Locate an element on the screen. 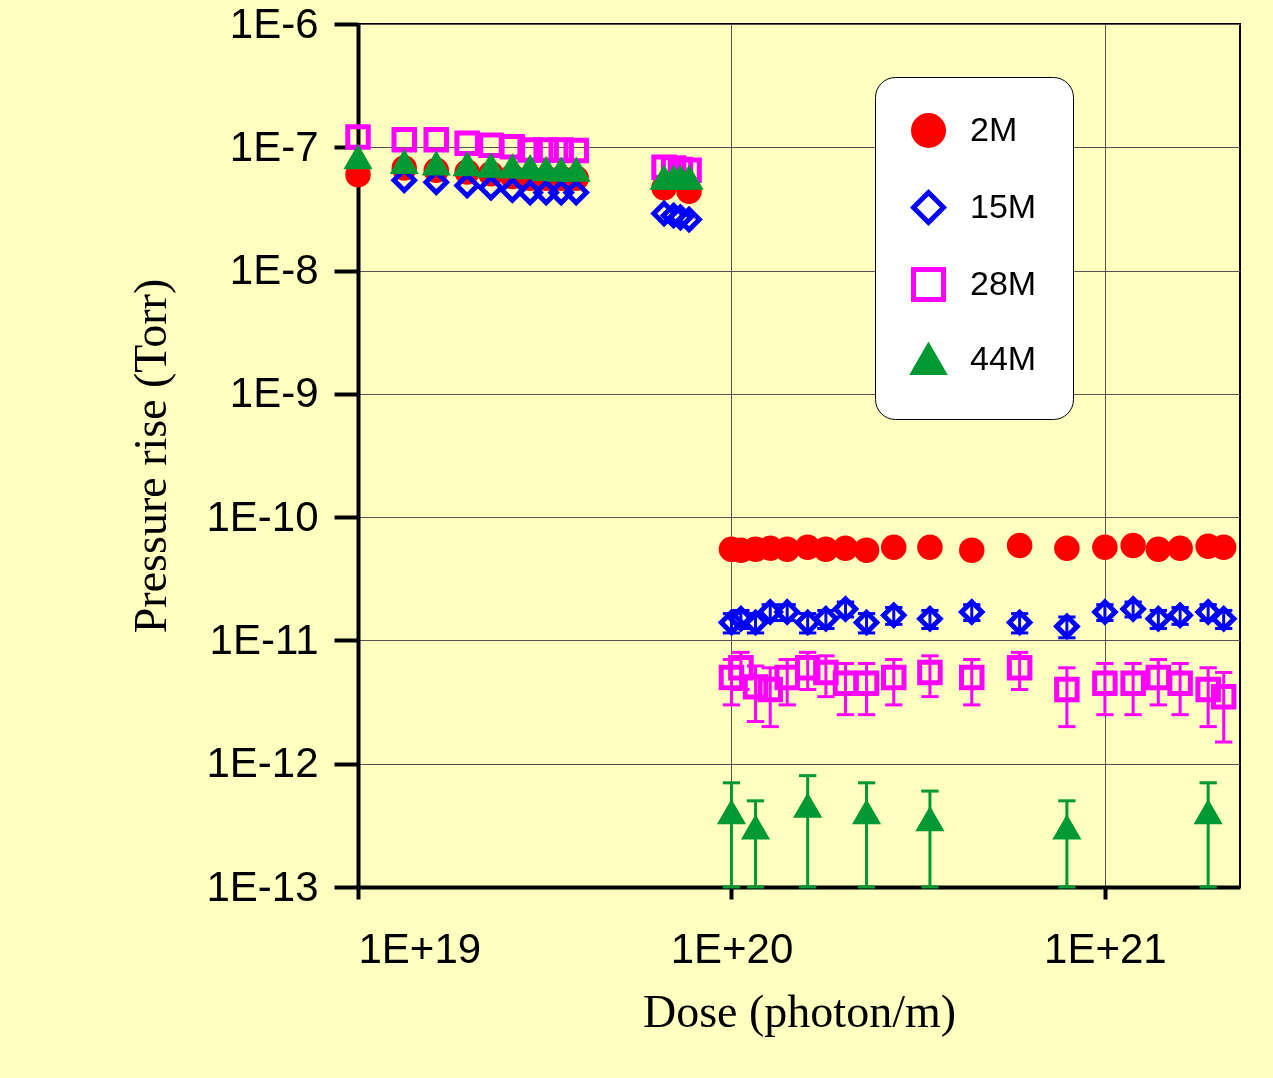 The image size is (1273, 1078). x-tick-label: 1E+20 is located at coordinates (732, 948).